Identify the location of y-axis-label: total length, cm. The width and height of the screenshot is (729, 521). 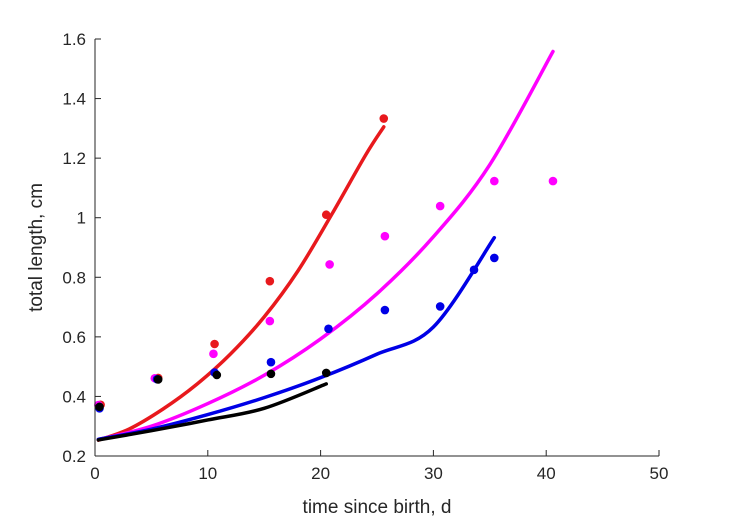
(36, 247).